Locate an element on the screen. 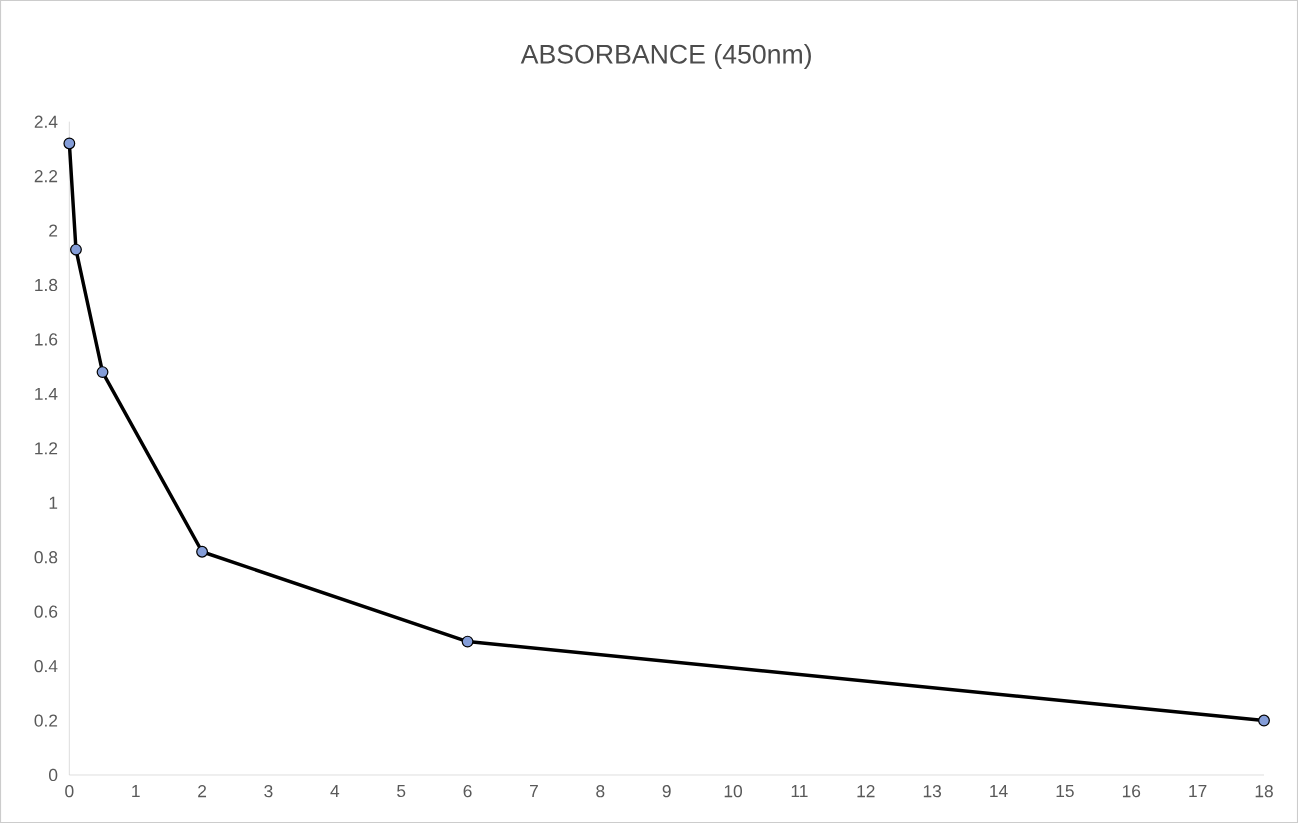  y-tick-label: 0.8 is located at coordinates (46, 557).